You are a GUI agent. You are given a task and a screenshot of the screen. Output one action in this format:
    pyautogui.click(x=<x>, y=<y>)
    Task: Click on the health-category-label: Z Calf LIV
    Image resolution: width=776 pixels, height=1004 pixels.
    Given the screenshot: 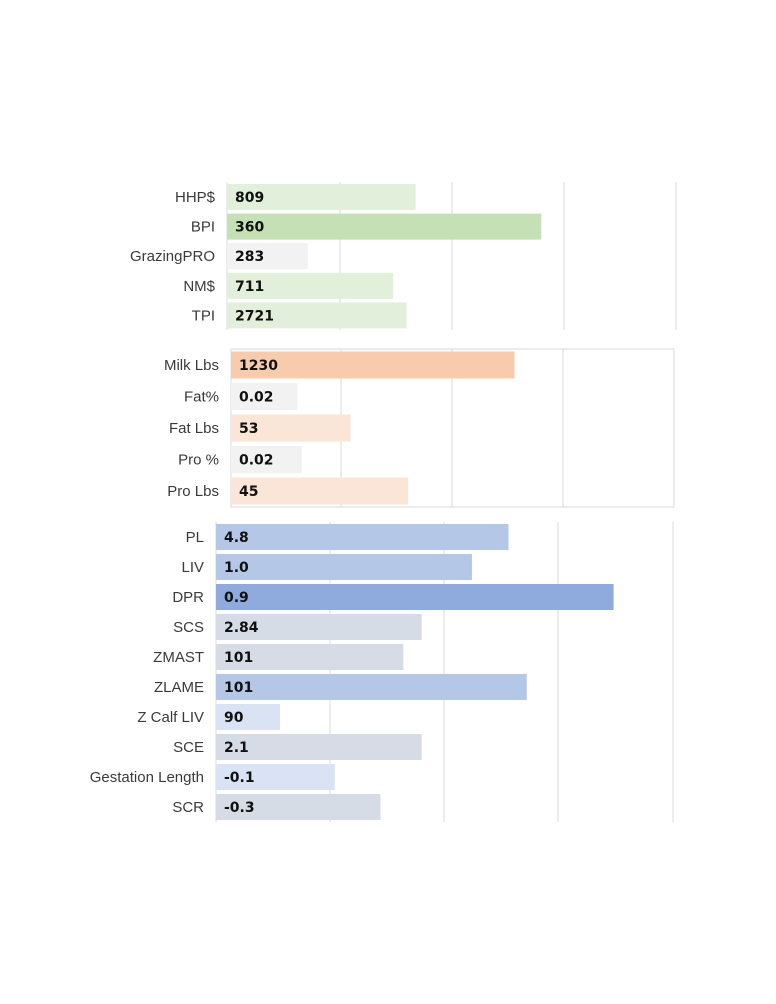 What is the action you would take?
    pyautogui.click(x=170, y=717)
    